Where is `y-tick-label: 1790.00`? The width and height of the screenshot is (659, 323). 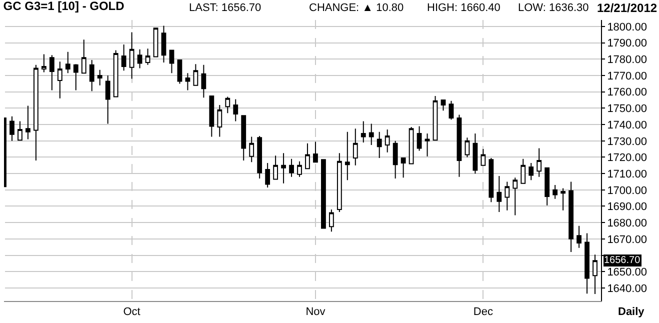
y-tick-label: 1790.00 is located at coordinates (627, 44).